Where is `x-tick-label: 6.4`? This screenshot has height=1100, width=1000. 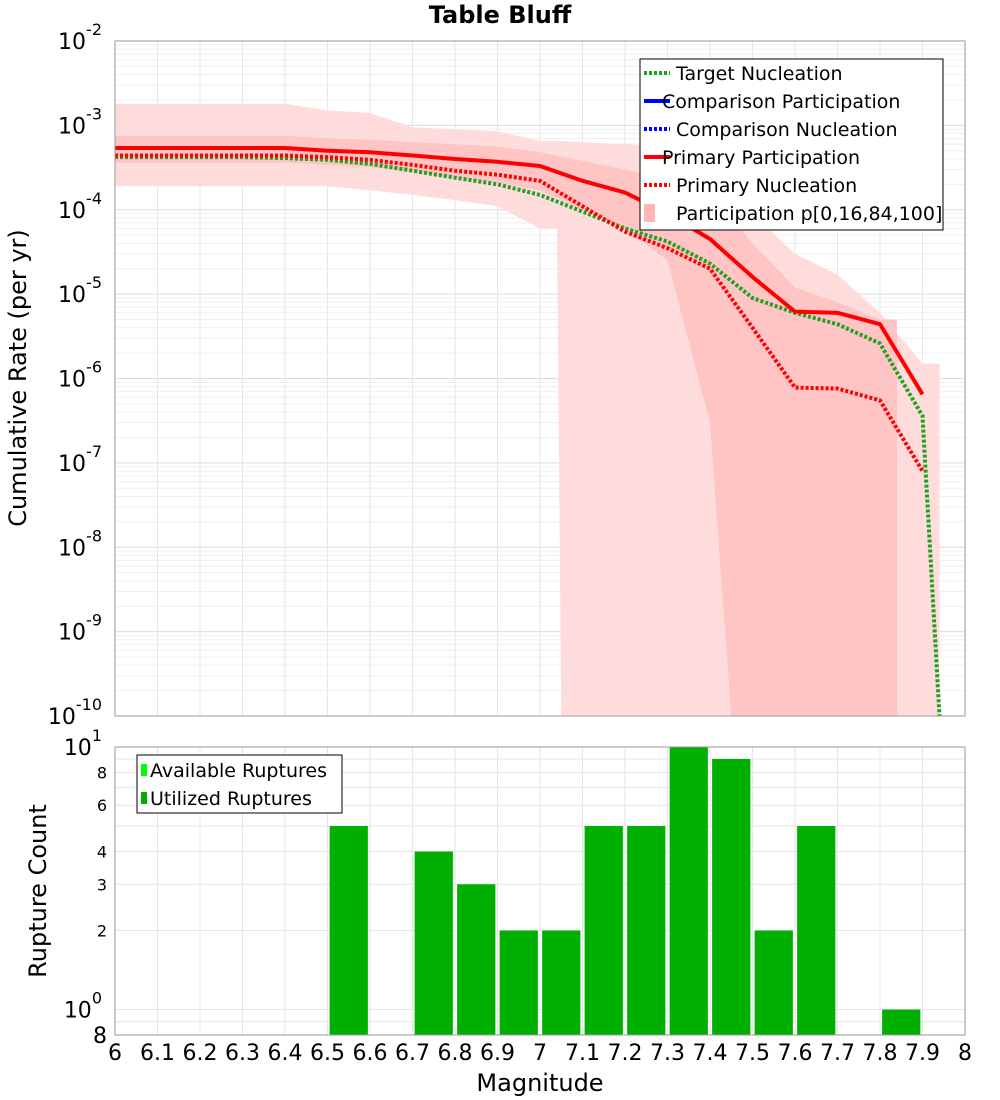 x-tick-label: 6.4 is located at coordinates (285, 1053).